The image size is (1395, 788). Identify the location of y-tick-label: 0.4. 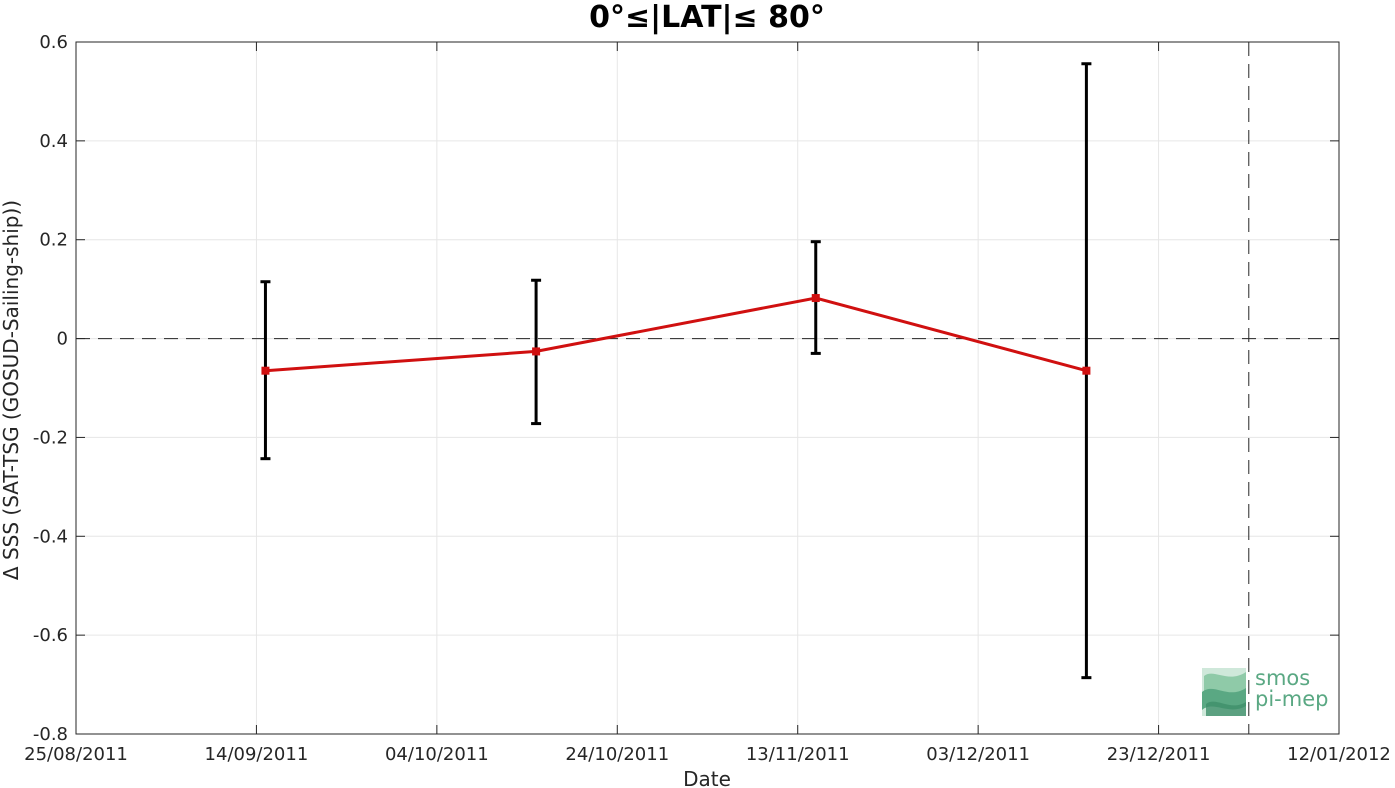
(53, 141).